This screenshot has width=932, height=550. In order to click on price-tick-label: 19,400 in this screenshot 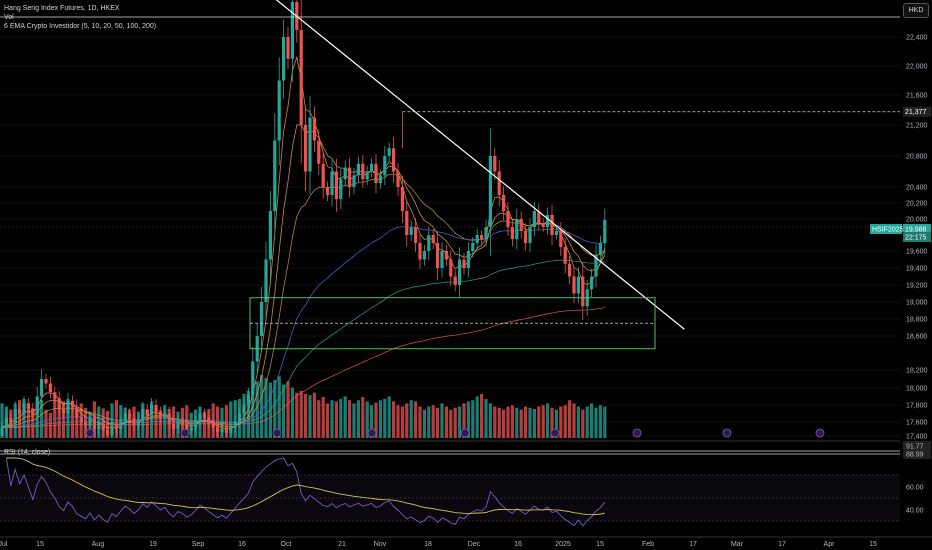, I will do `click(917, 269)`.